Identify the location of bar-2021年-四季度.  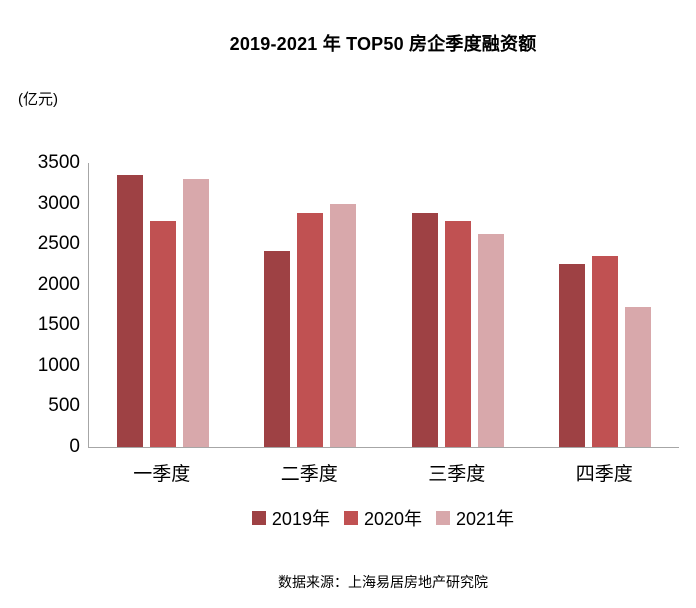
(638, 377).